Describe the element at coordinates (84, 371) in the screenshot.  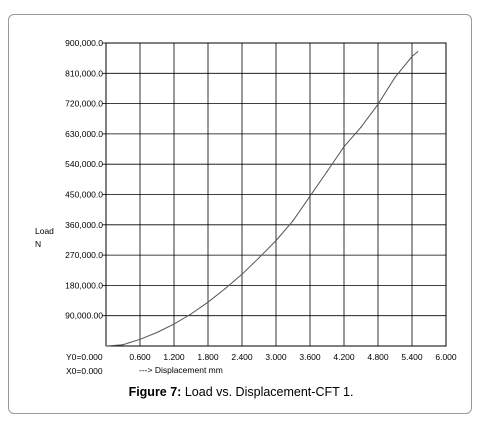
I see `origin-x-label: X0=0.000` at that location.